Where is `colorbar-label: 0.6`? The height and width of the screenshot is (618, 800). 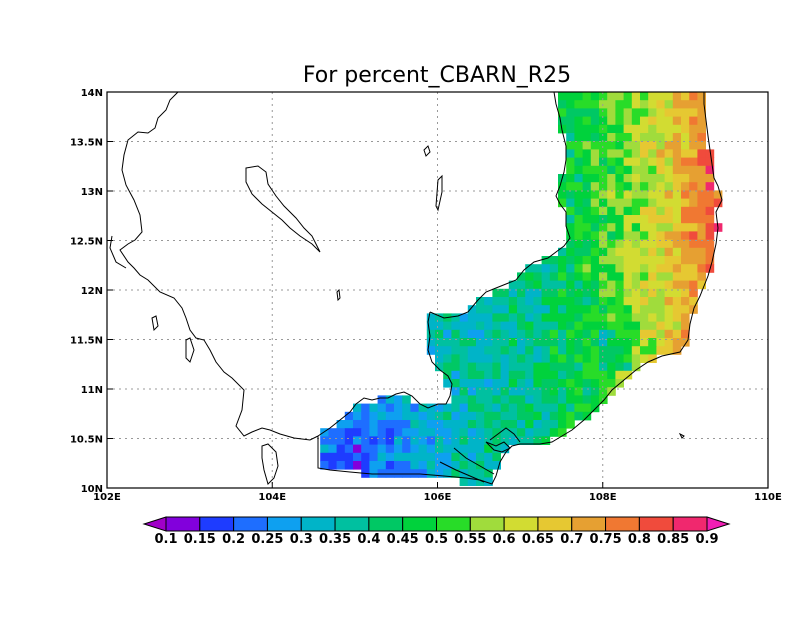 colorbar-label: 0.6 is located at coordinates (504, 539).